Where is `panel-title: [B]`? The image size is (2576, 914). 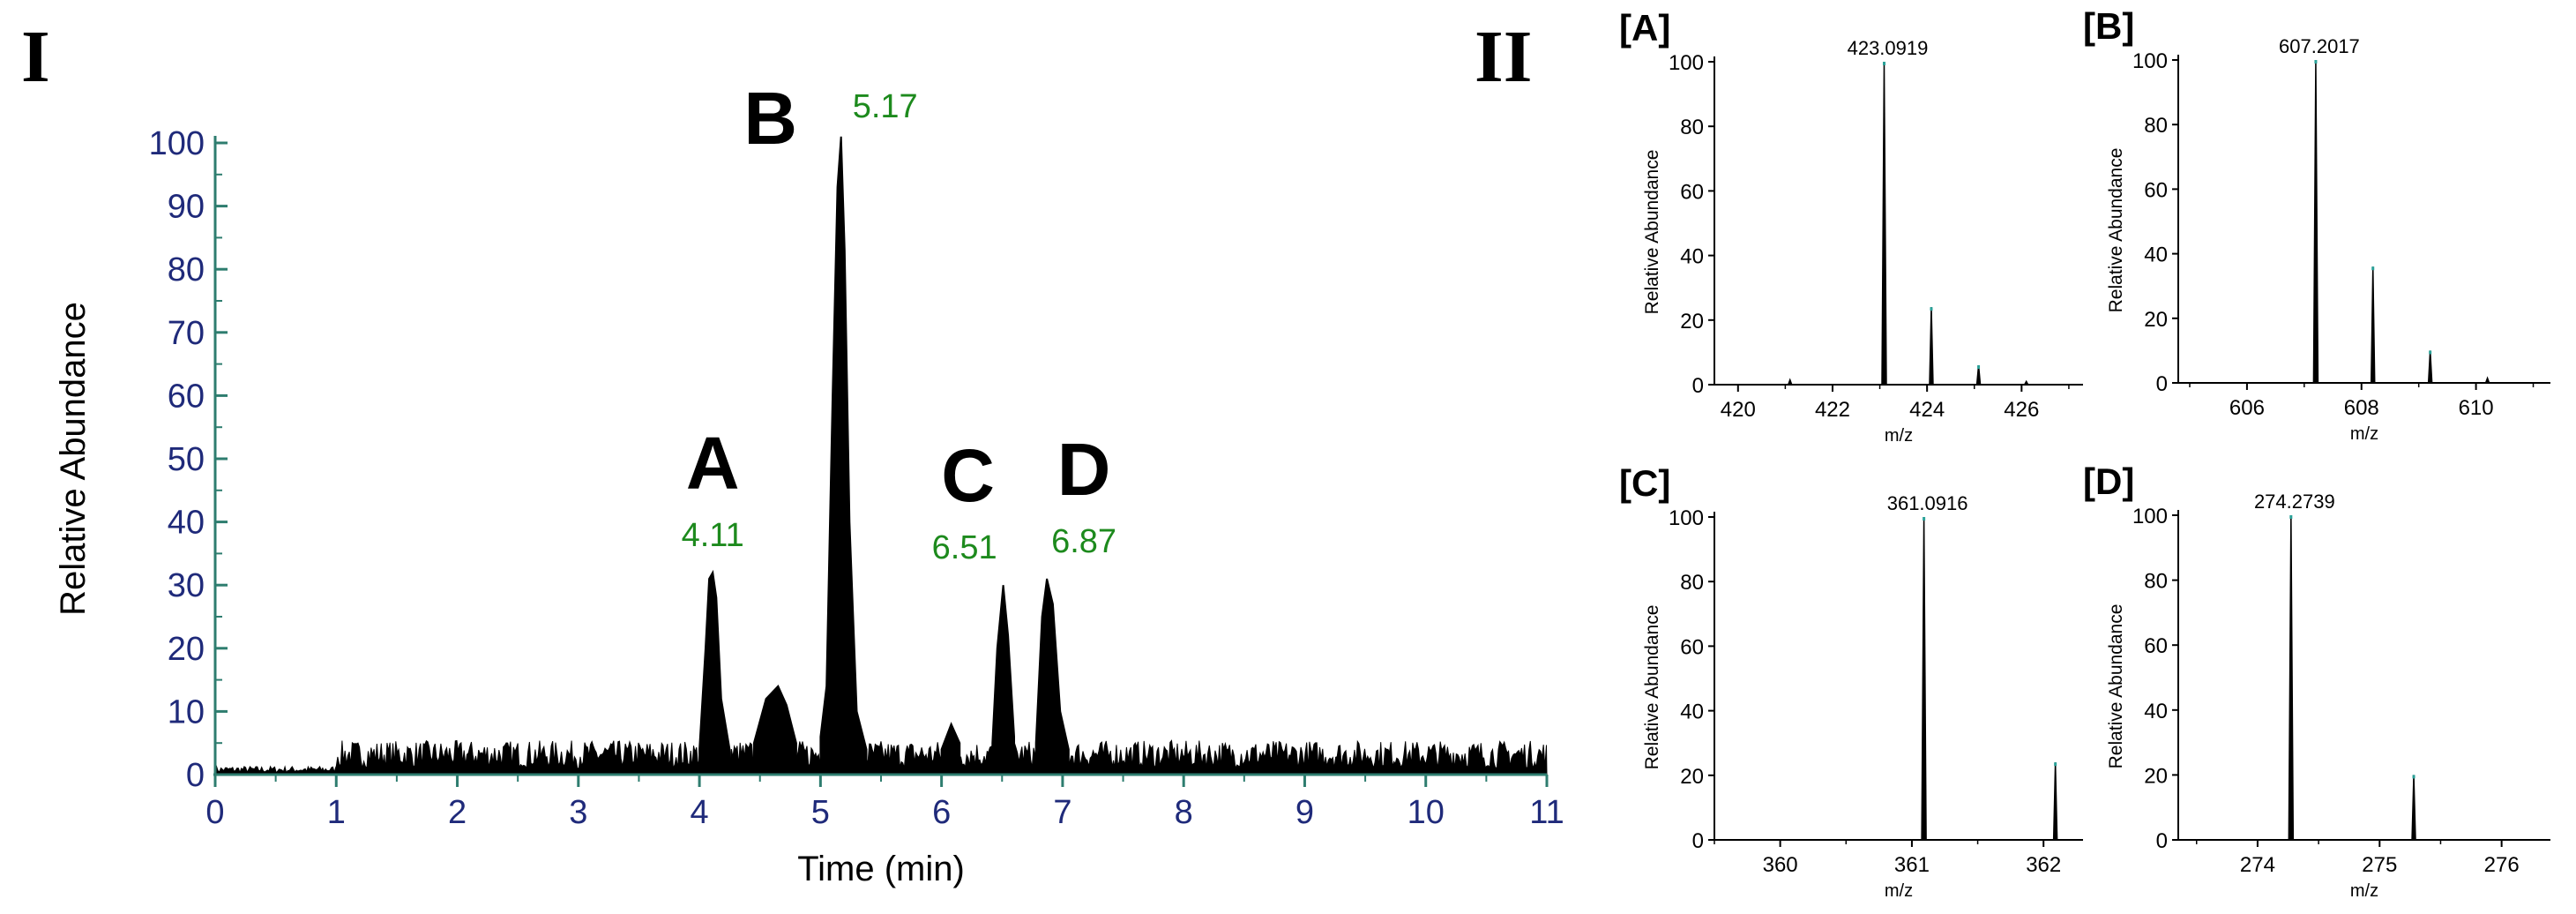
panel-title: [B] is located at coordinates (2108, 26).